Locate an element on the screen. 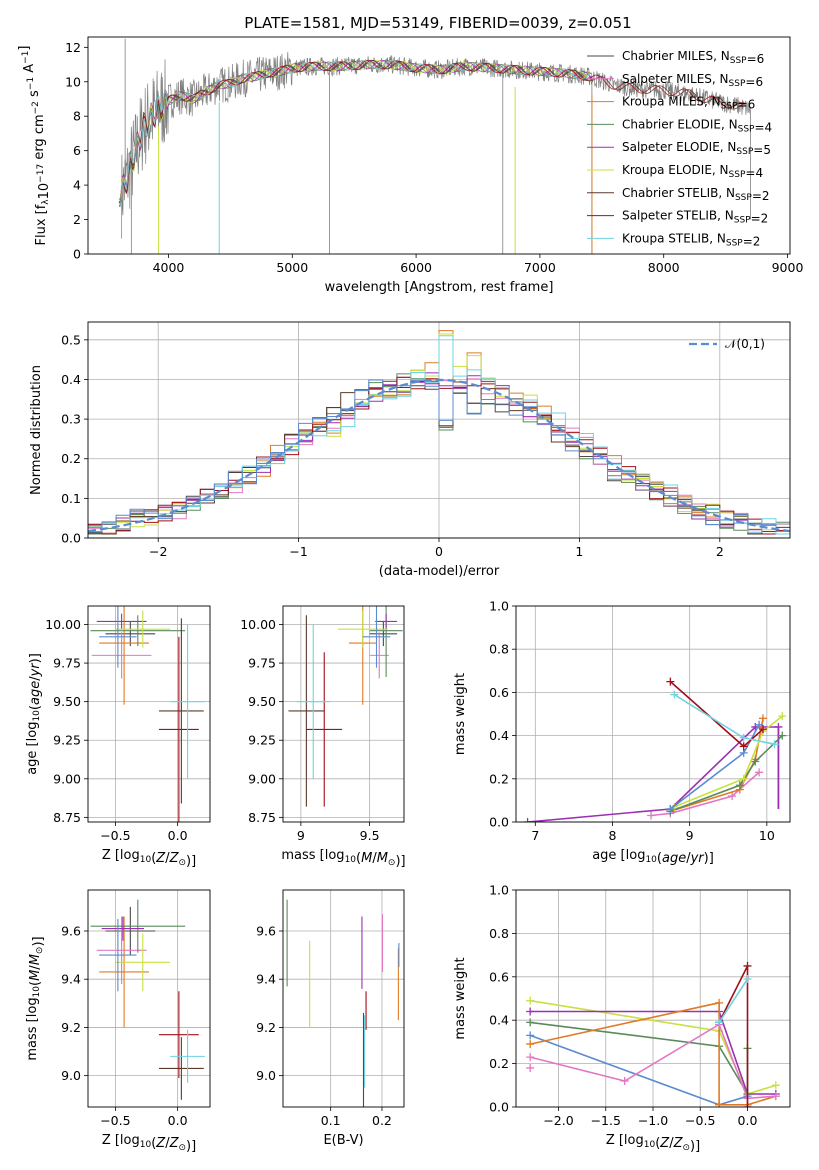 This screenshot has width=819, height=1170. tick-label-y: 9.0 is located at coordinates (71, 1075).